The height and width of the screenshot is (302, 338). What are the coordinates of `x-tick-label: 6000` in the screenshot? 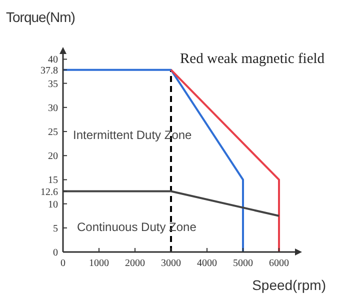 It's located at (279, 263).